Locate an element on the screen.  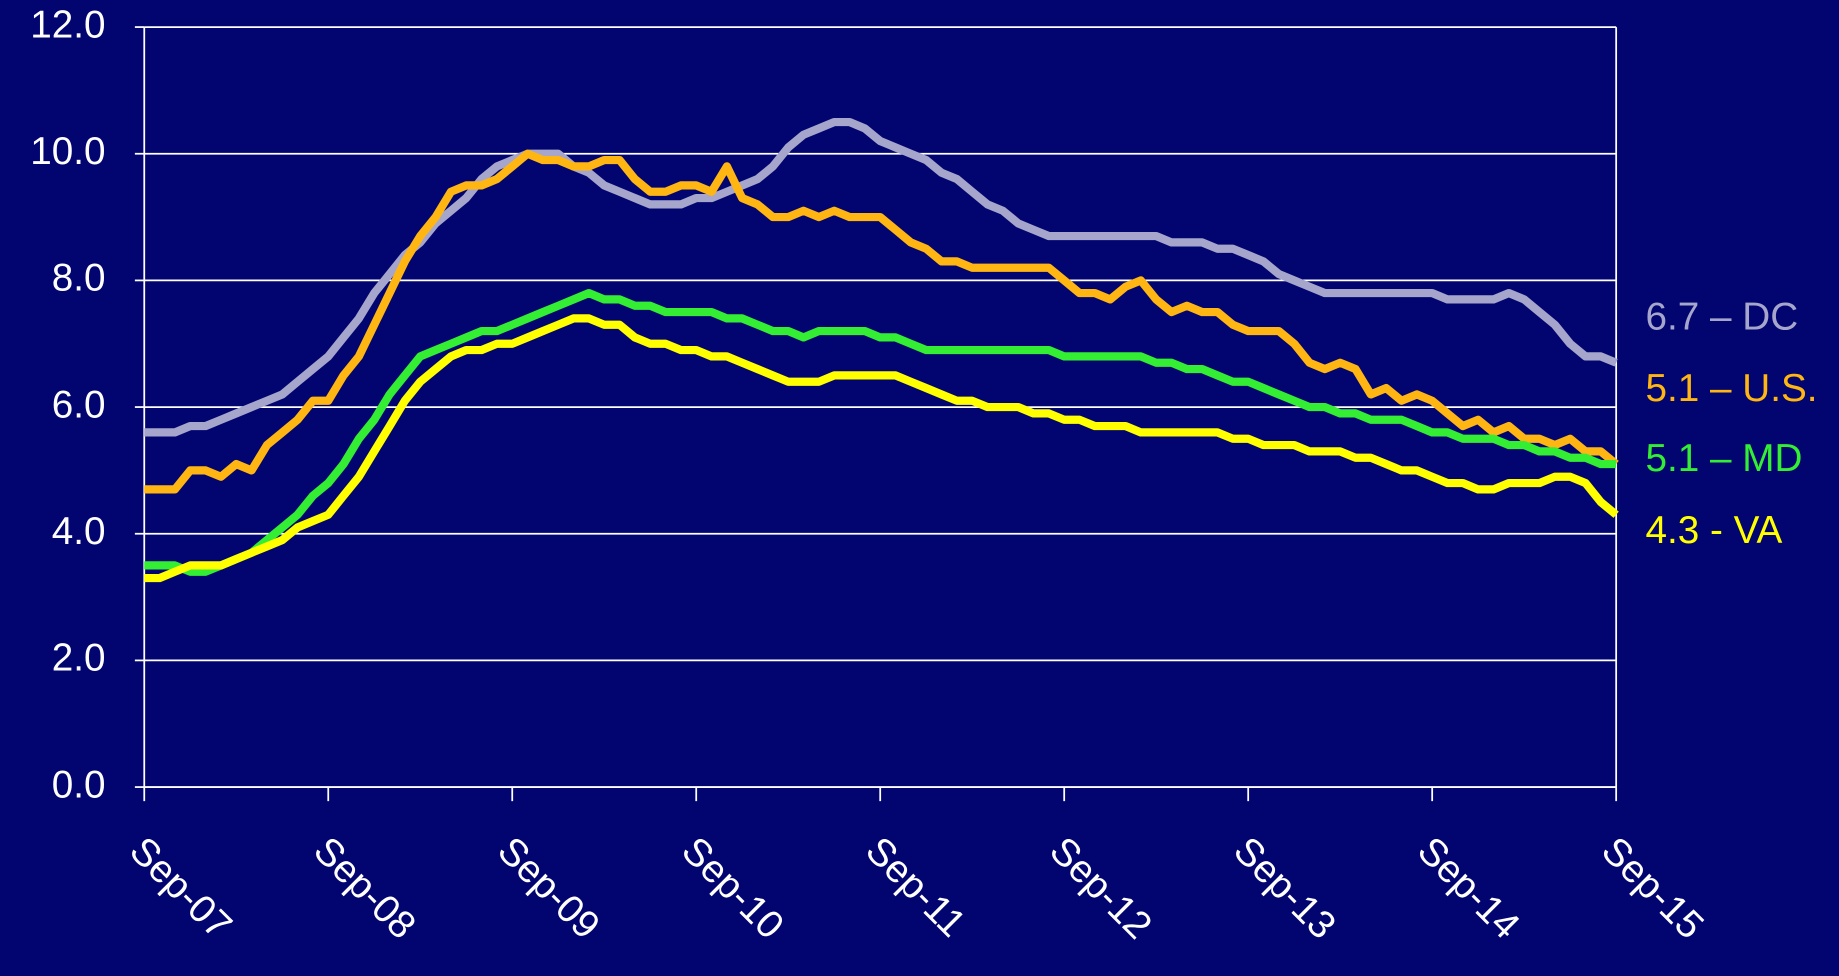
legend-label: 5.1 – MD is located at coordinates (1723, 458).